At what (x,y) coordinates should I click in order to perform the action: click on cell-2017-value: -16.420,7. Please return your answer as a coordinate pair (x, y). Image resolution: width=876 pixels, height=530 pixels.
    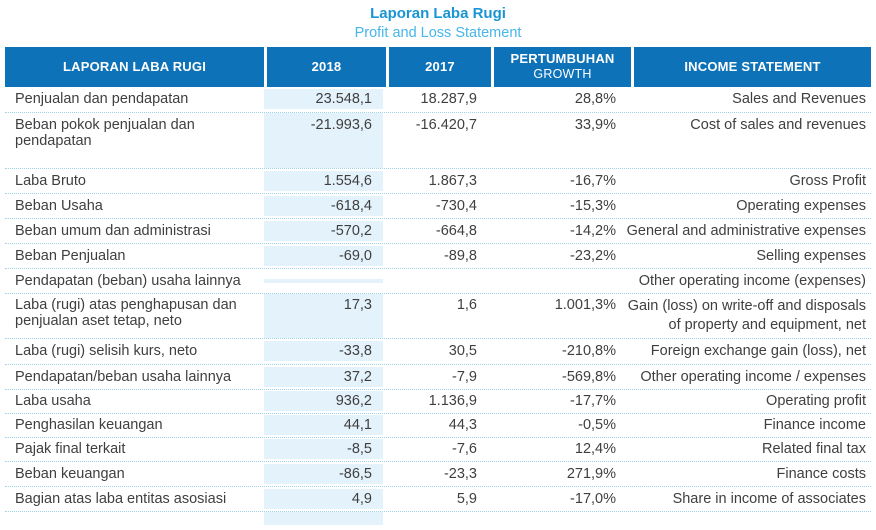
    Looking at the image, I should click on (446, 124).